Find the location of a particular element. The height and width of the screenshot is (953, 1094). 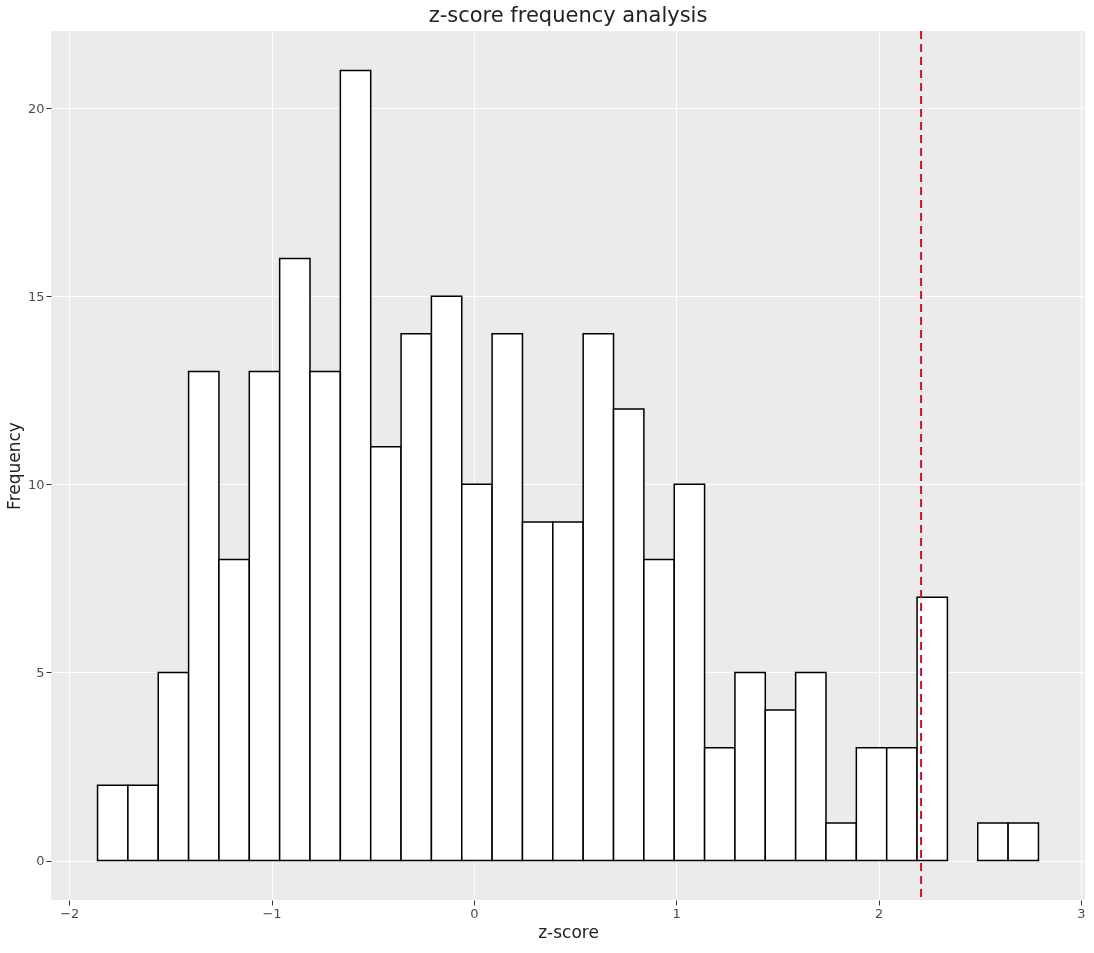

y-tick-label: 0 is located at coordinates (40, 860).